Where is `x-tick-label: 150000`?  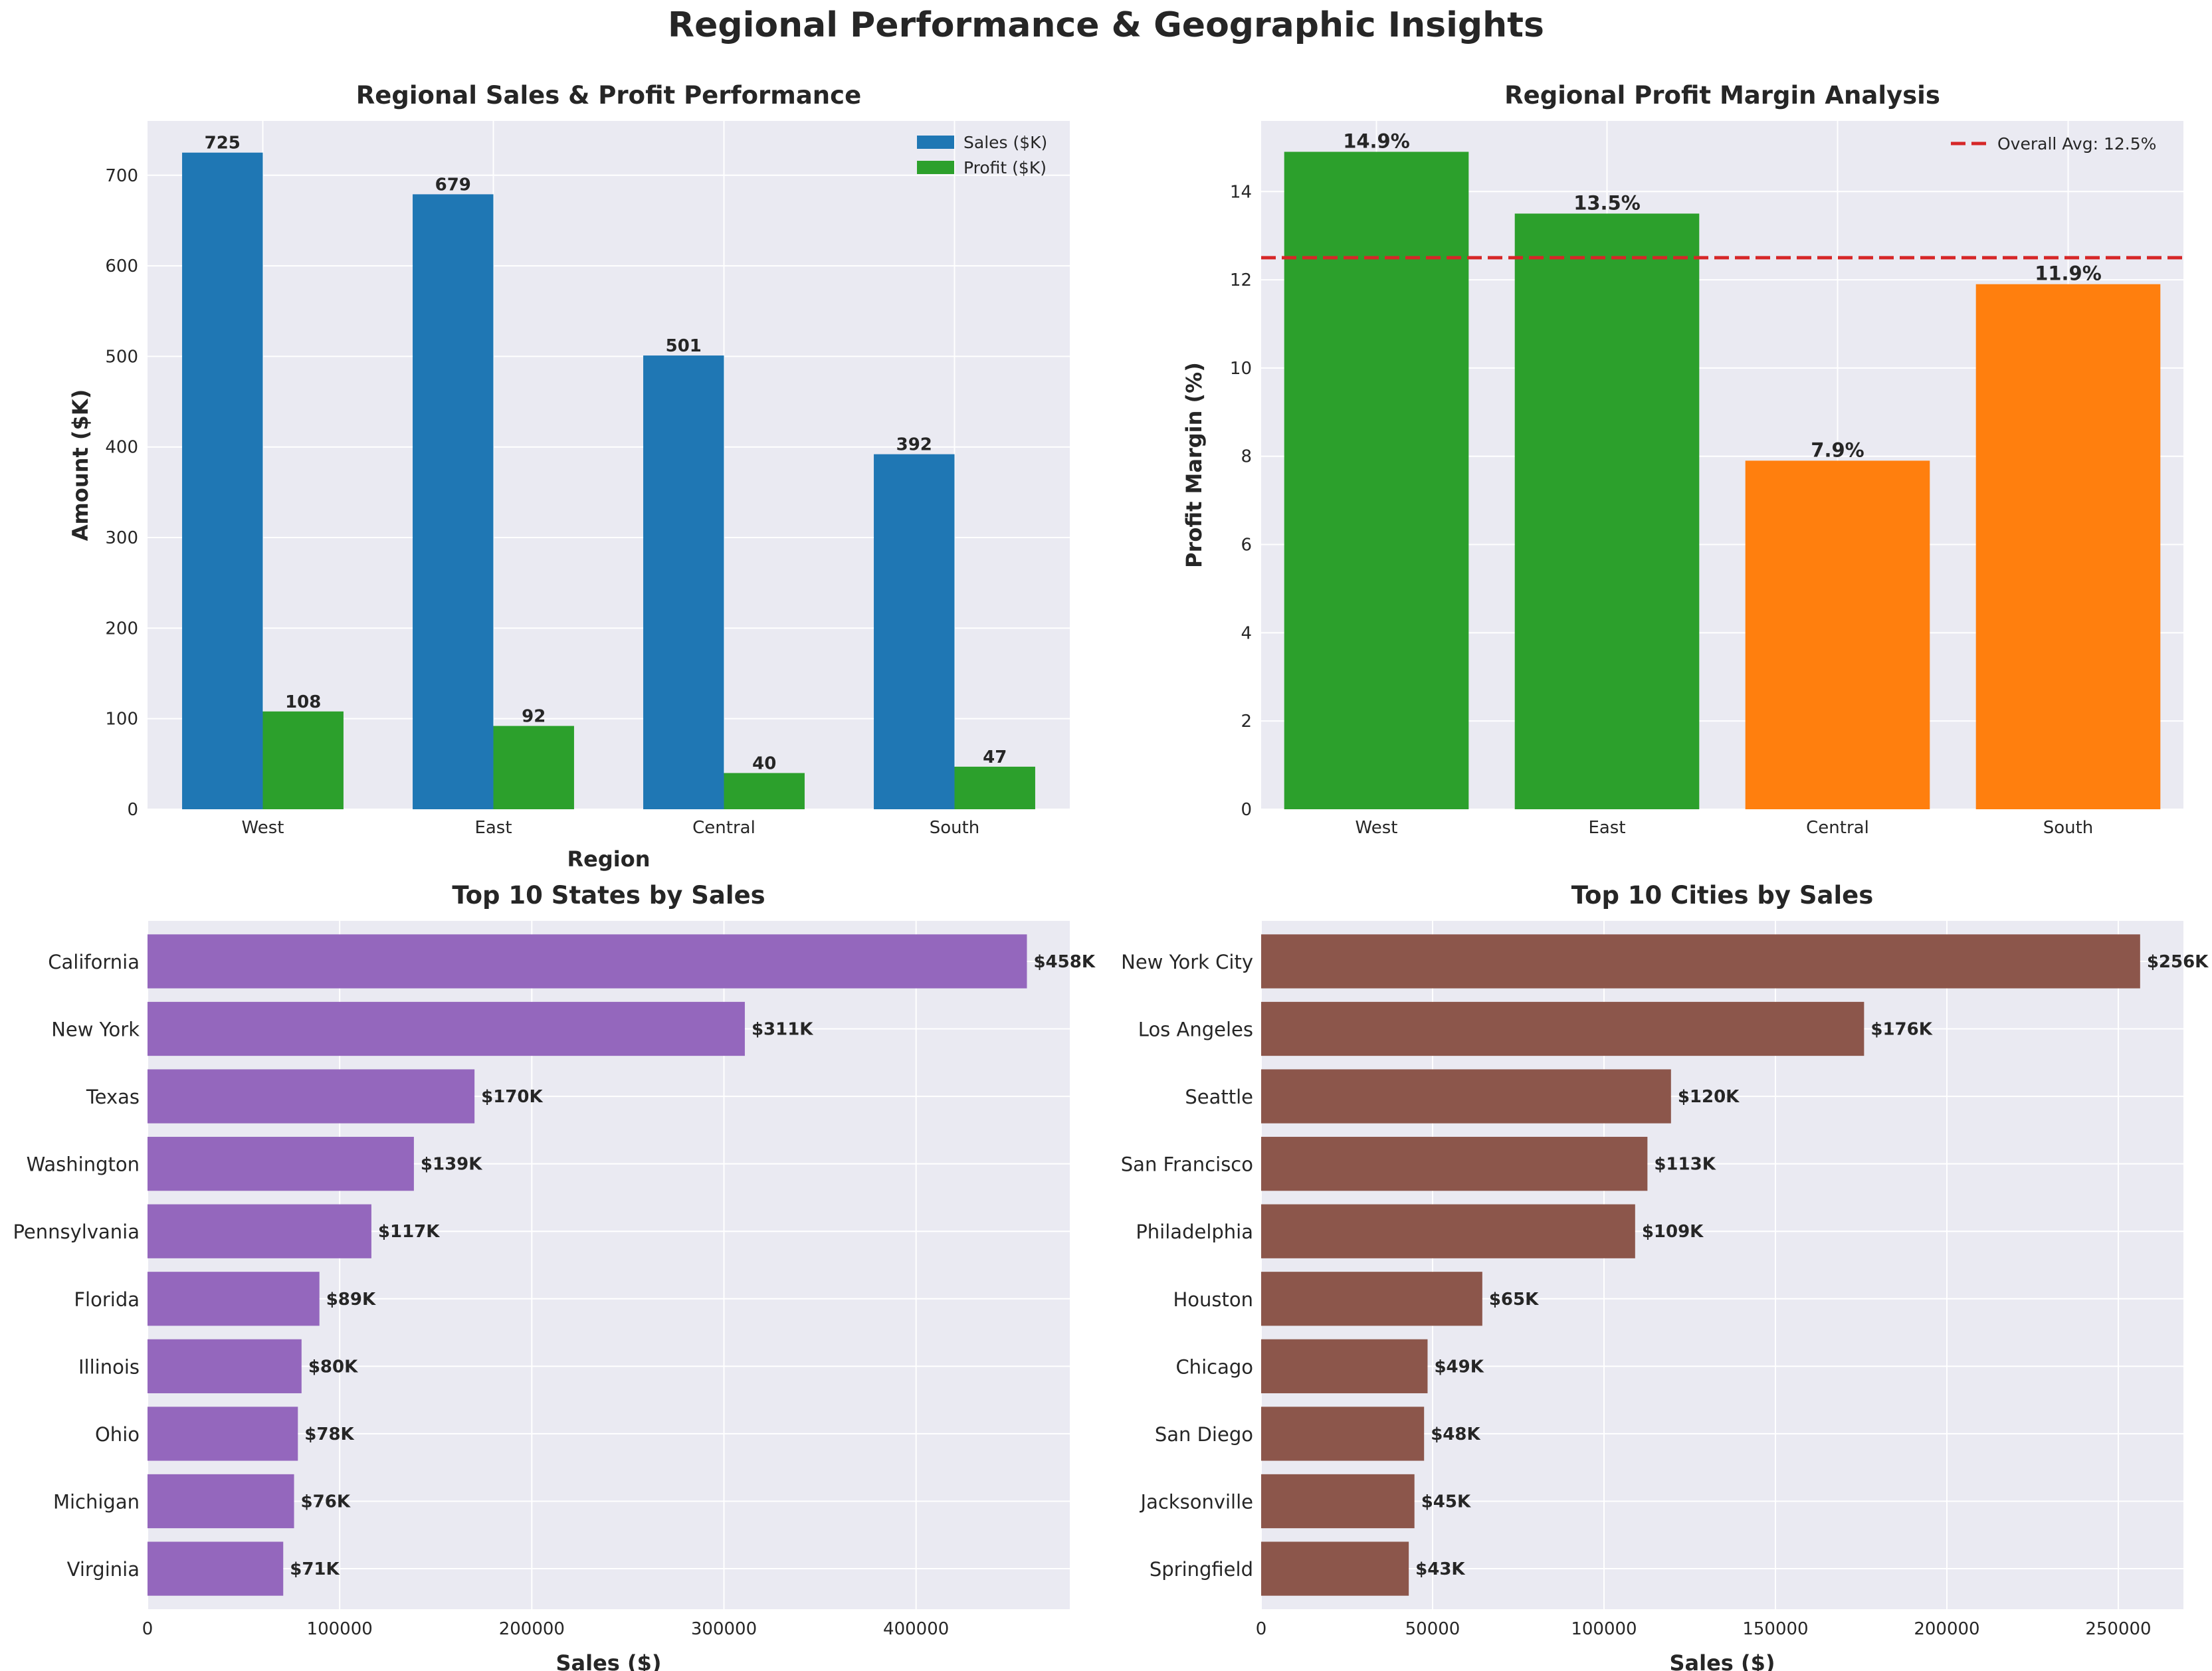
x-tick-label: 150000 is located at coordinates (1775, 1629).